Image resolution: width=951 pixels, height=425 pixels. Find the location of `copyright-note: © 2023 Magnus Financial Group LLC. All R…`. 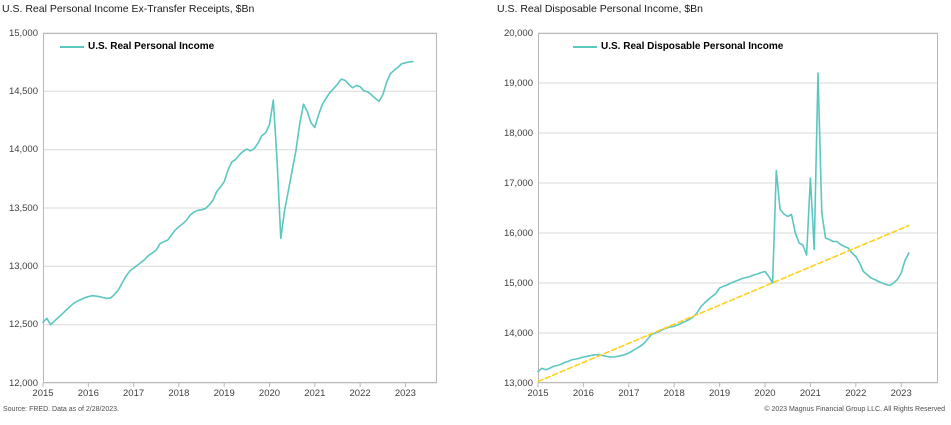

copyright-note: © 2023 Magnus Financial Group LLC. All R… is located at coordinates (854, 409).